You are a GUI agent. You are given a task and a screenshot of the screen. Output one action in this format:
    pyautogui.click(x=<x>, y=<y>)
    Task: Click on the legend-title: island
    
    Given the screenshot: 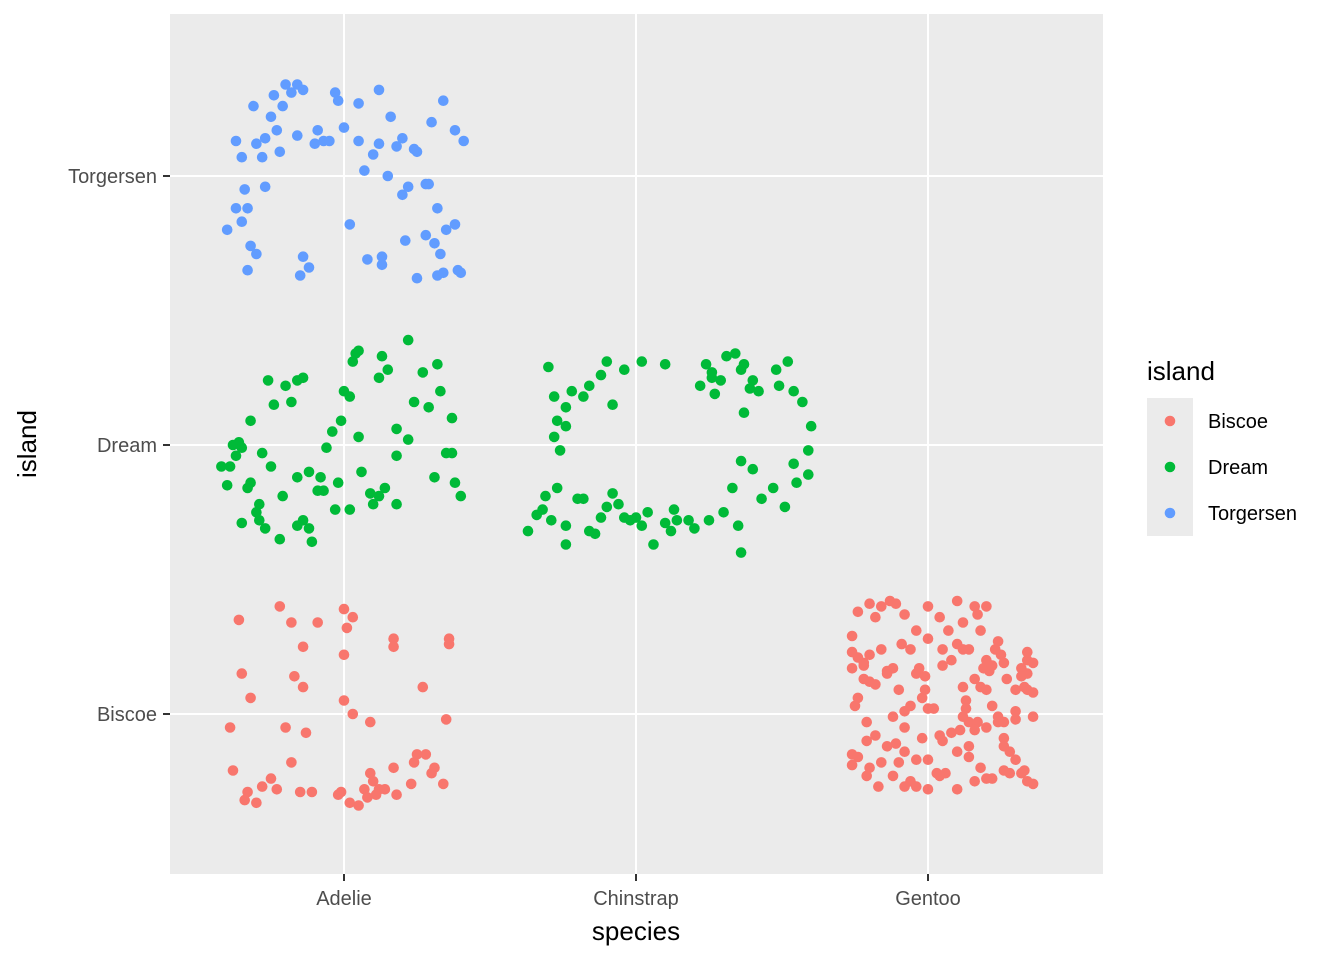 What is the action you would take?
    pyautogui.click(x=1181, y=371)
    